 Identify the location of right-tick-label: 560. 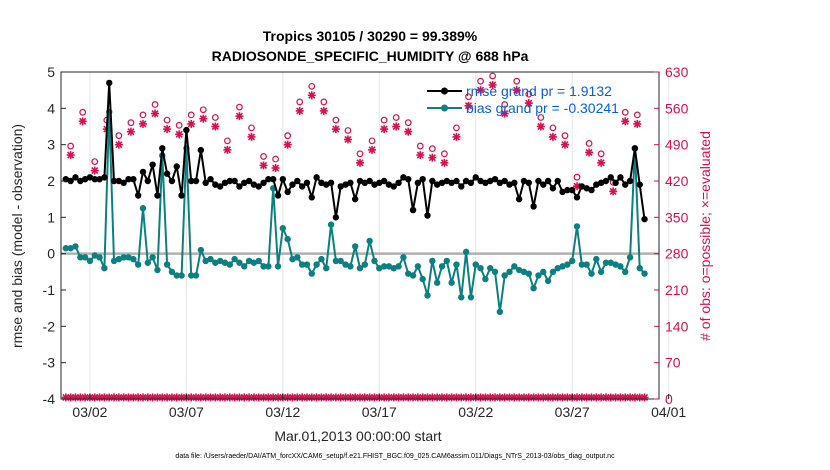
(677, 108).